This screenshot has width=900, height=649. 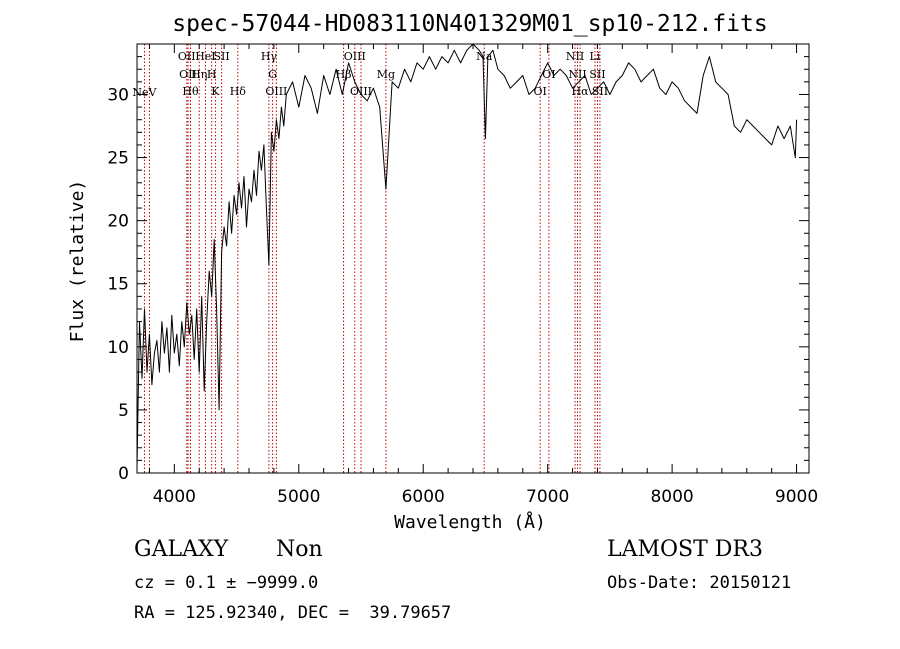 I want to click on emission-line-label: Hγ, so click(x=269, y=56).